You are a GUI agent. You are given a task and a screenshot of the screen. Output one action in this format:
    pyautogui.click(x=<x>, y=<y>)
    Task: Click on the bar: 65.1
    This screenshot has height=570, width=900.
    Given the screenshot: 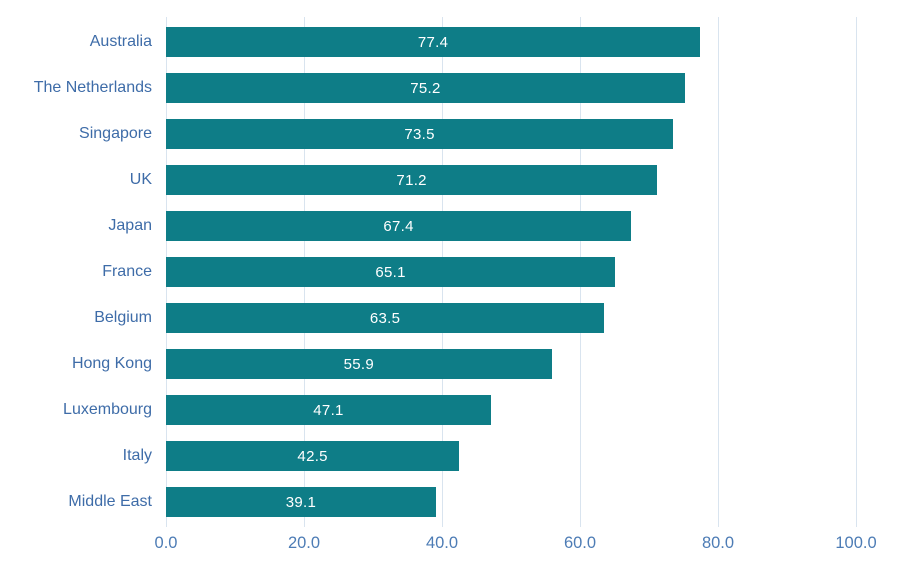 What is the action you would take?
    pyautogui.click(x=391, y=272)
    